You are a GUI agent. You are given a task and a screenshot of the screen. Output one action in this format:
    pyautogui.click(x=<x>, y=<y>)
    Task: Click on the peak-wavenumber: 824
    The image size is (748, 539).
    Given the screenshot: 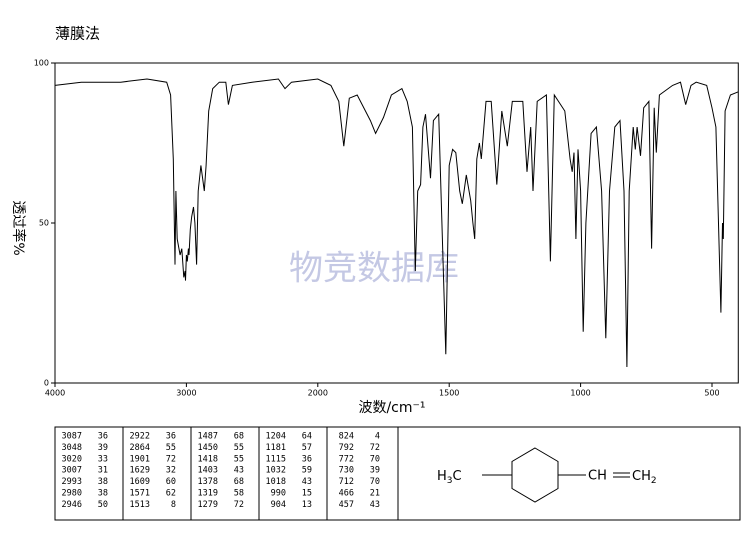 What is the action you would take?
    pyautogui.click(x=346, y=437)
    